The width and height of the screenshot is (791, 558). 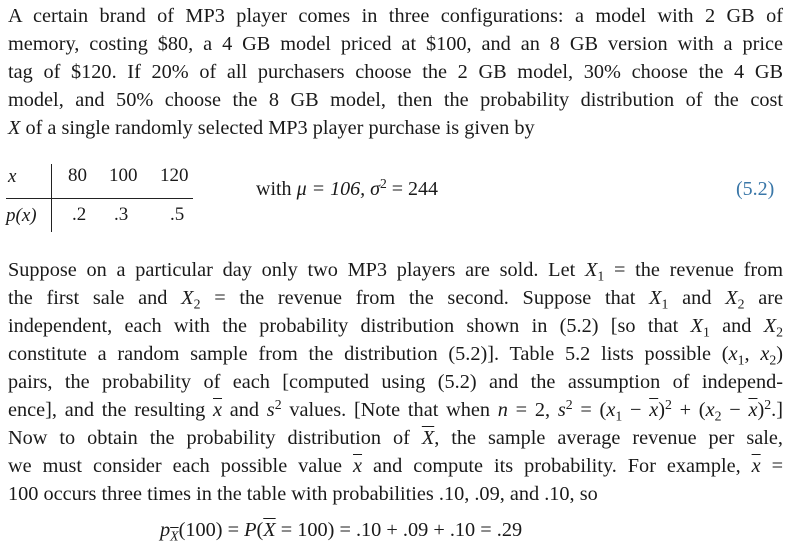 I want to click on table-prob-cell: .2, so click(x=79, y=214).